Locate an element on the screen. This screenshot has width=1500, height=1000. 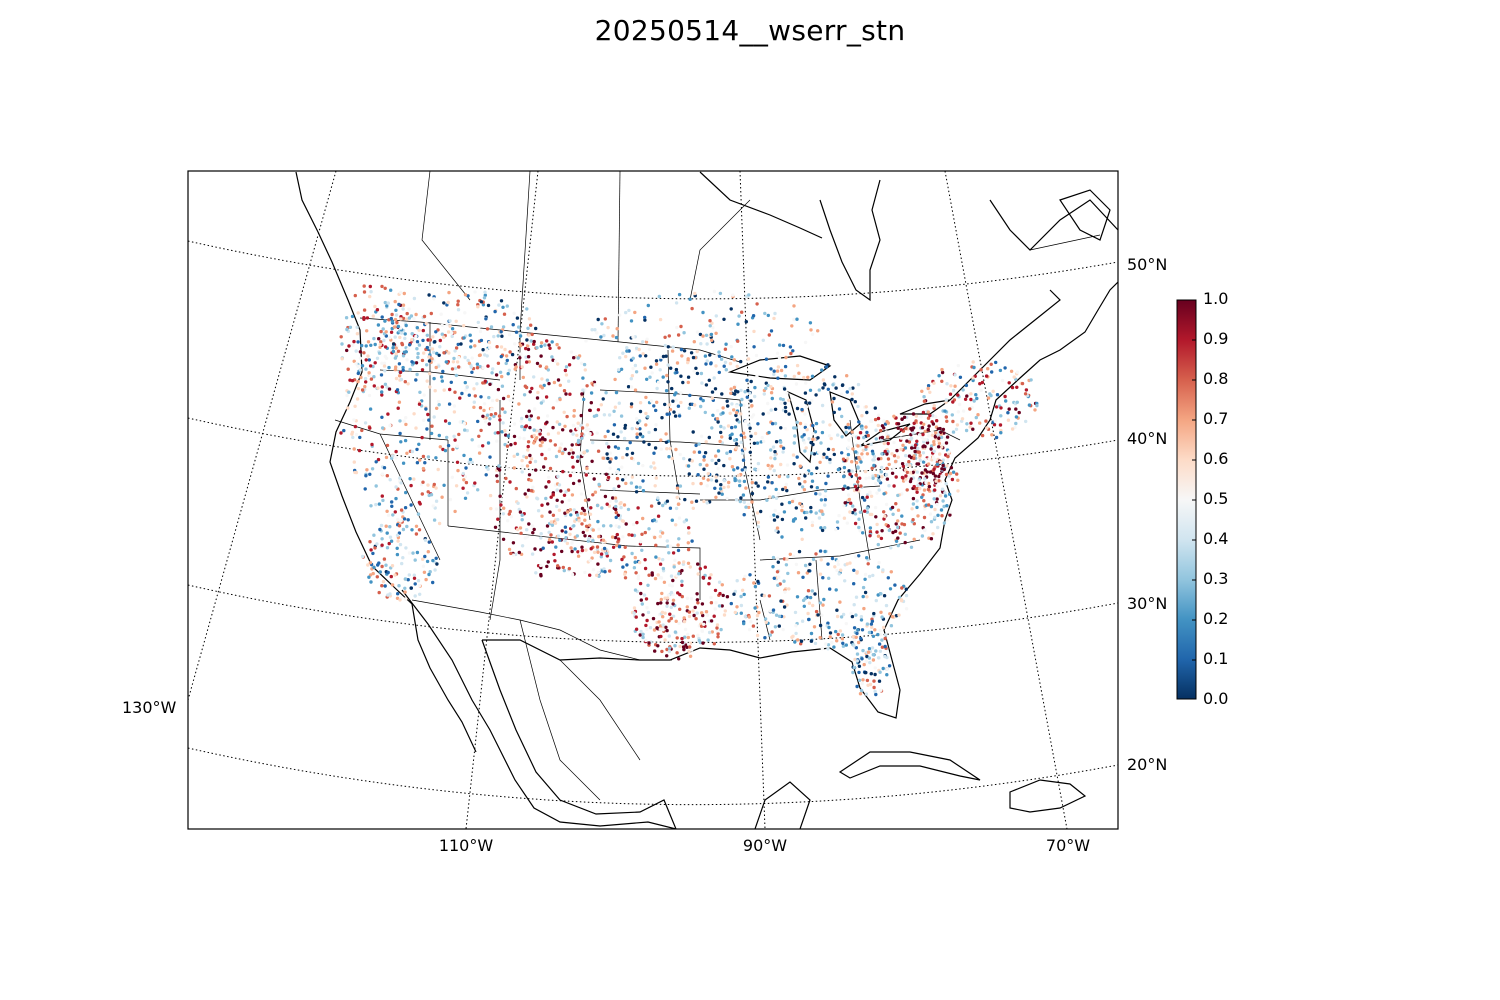
great-lake-michigan is located at coordinates (801, 427).